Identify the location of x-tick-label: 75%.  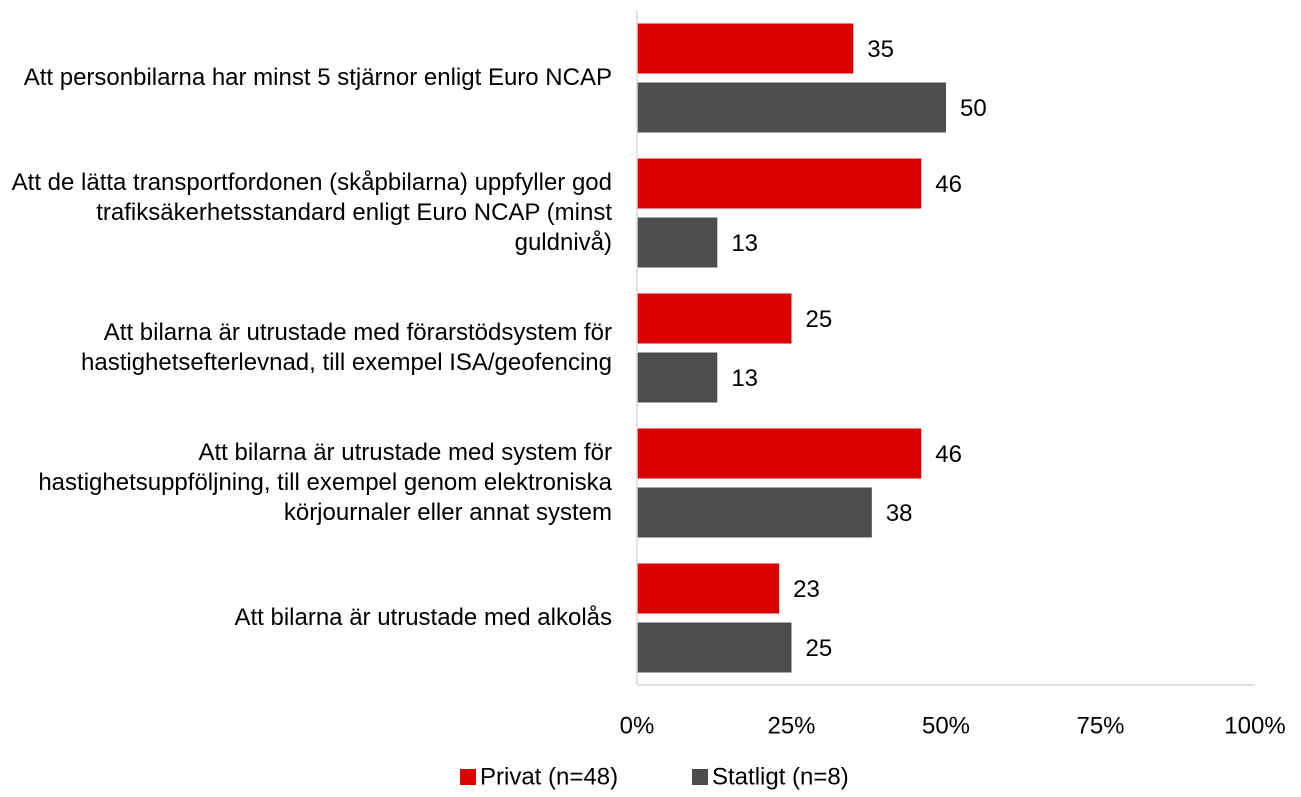
(1100, 725).